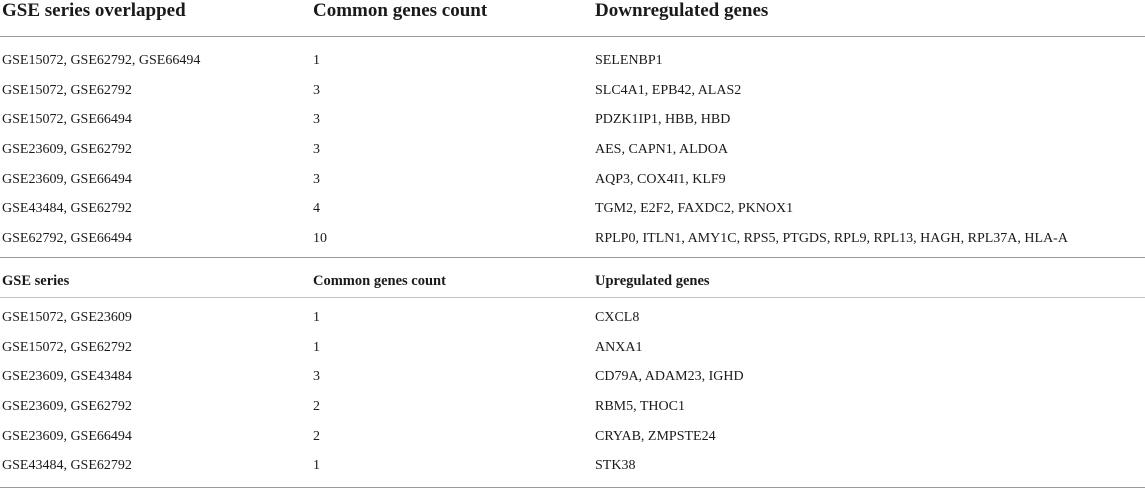 The height and width of the screenshot is (495, 1145). I want to click on table-row: GSE15072, GSE62792, GSE66494 1 SELENBP1, so click(572, 61).